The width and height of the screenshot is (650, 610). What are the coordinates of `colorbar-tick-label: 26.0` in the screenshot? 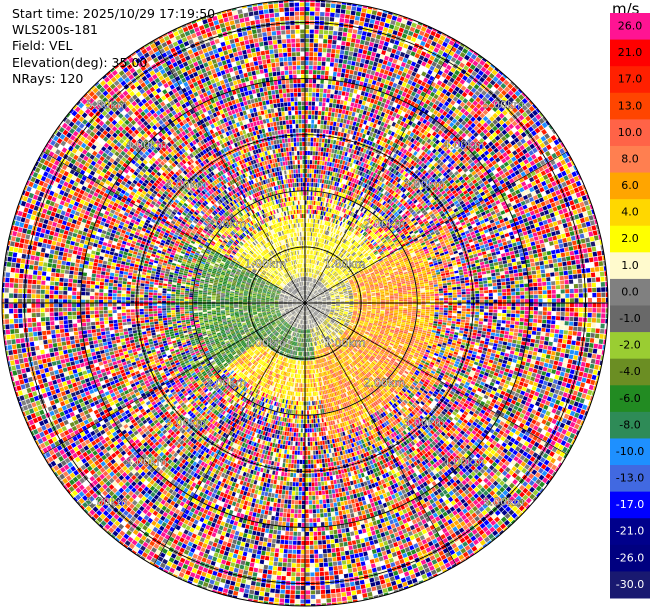 It's located at (630, 25).